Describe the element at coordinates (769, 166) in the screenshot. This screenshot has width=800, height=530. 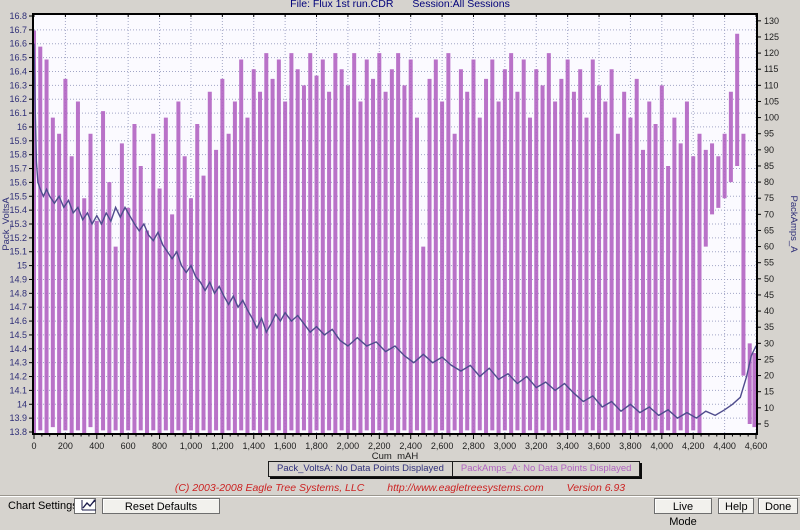
I see `svg-text: 85` at that location.